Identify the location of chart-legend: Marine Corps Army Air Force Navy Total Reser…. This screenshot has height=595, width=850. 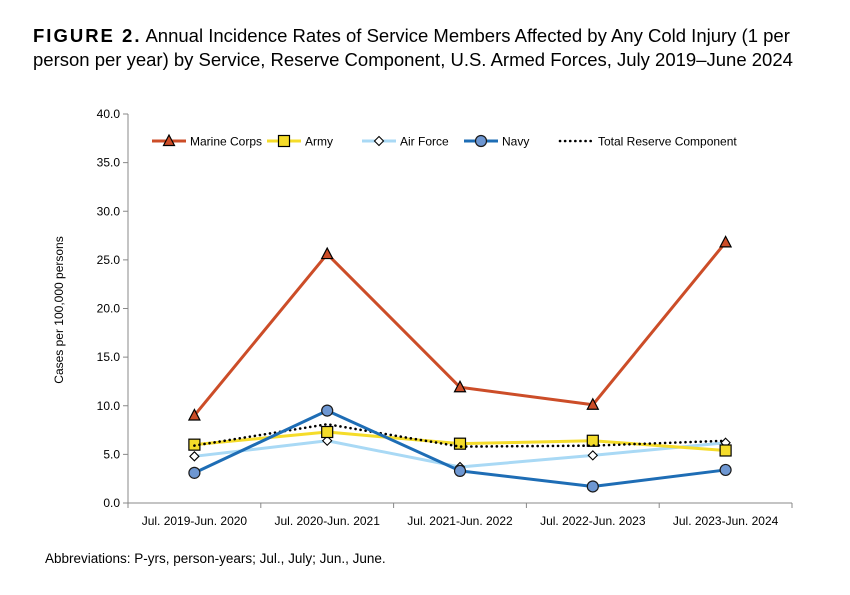
(444, 141).